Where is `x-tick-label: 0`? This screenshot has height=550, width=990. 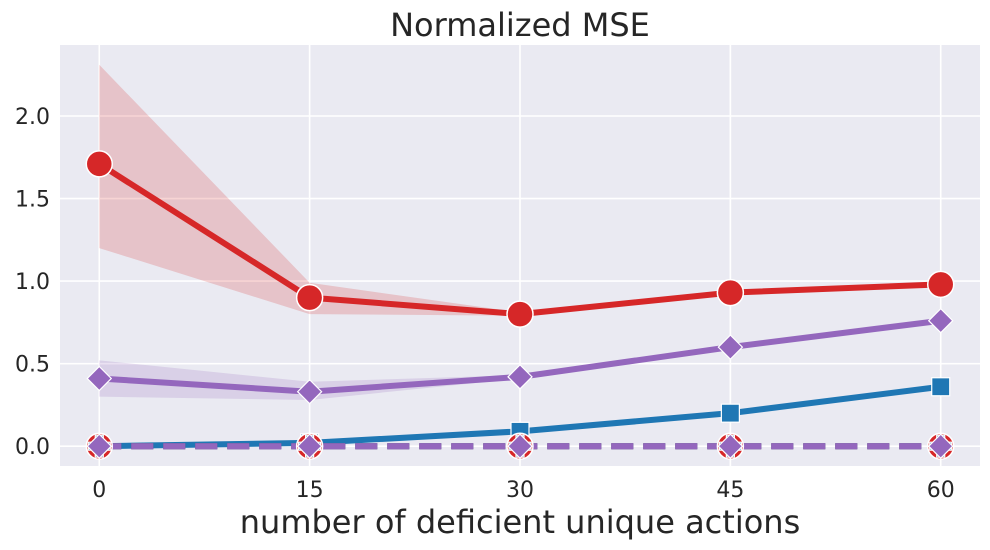 x-tick-label: 0 is located at coordinates (99, 490).